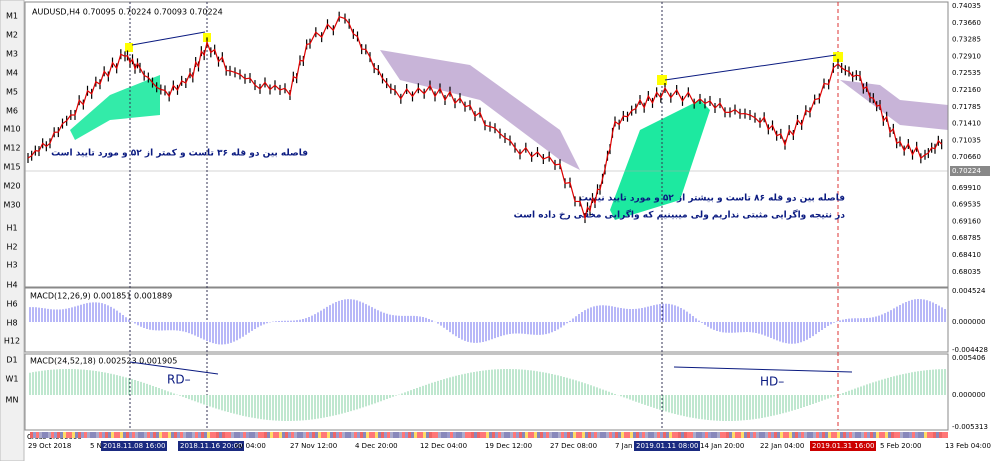  Describe the element at coordinates (966, 238) in the screenshot. I see `price-label: 0.68785` at that location.